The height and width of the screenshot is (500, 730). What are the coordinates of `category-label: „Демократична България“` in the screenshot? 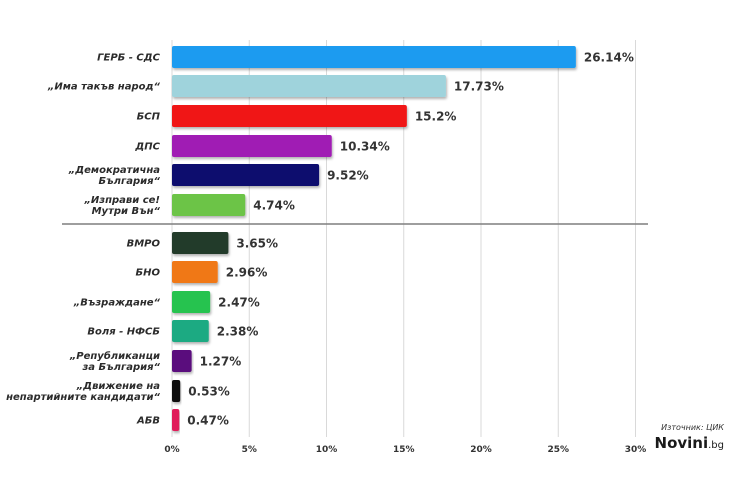 It's located at (114, 176).